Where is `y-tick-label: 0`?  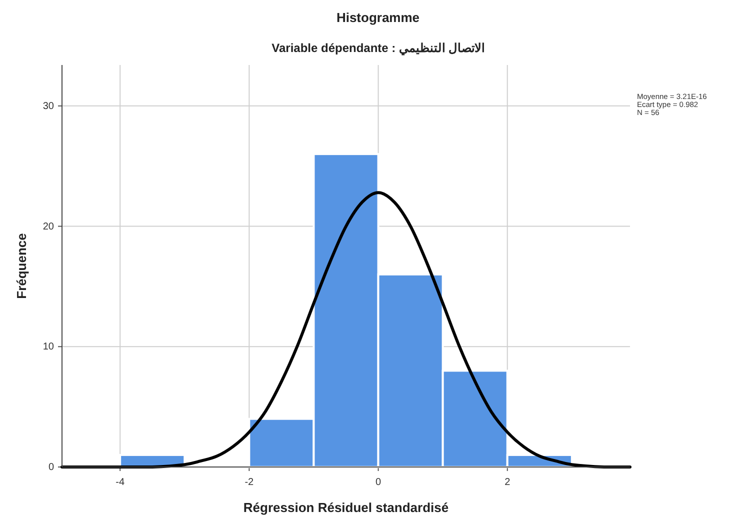 y-tick-label: 0 is located at coordinates (51, 467).